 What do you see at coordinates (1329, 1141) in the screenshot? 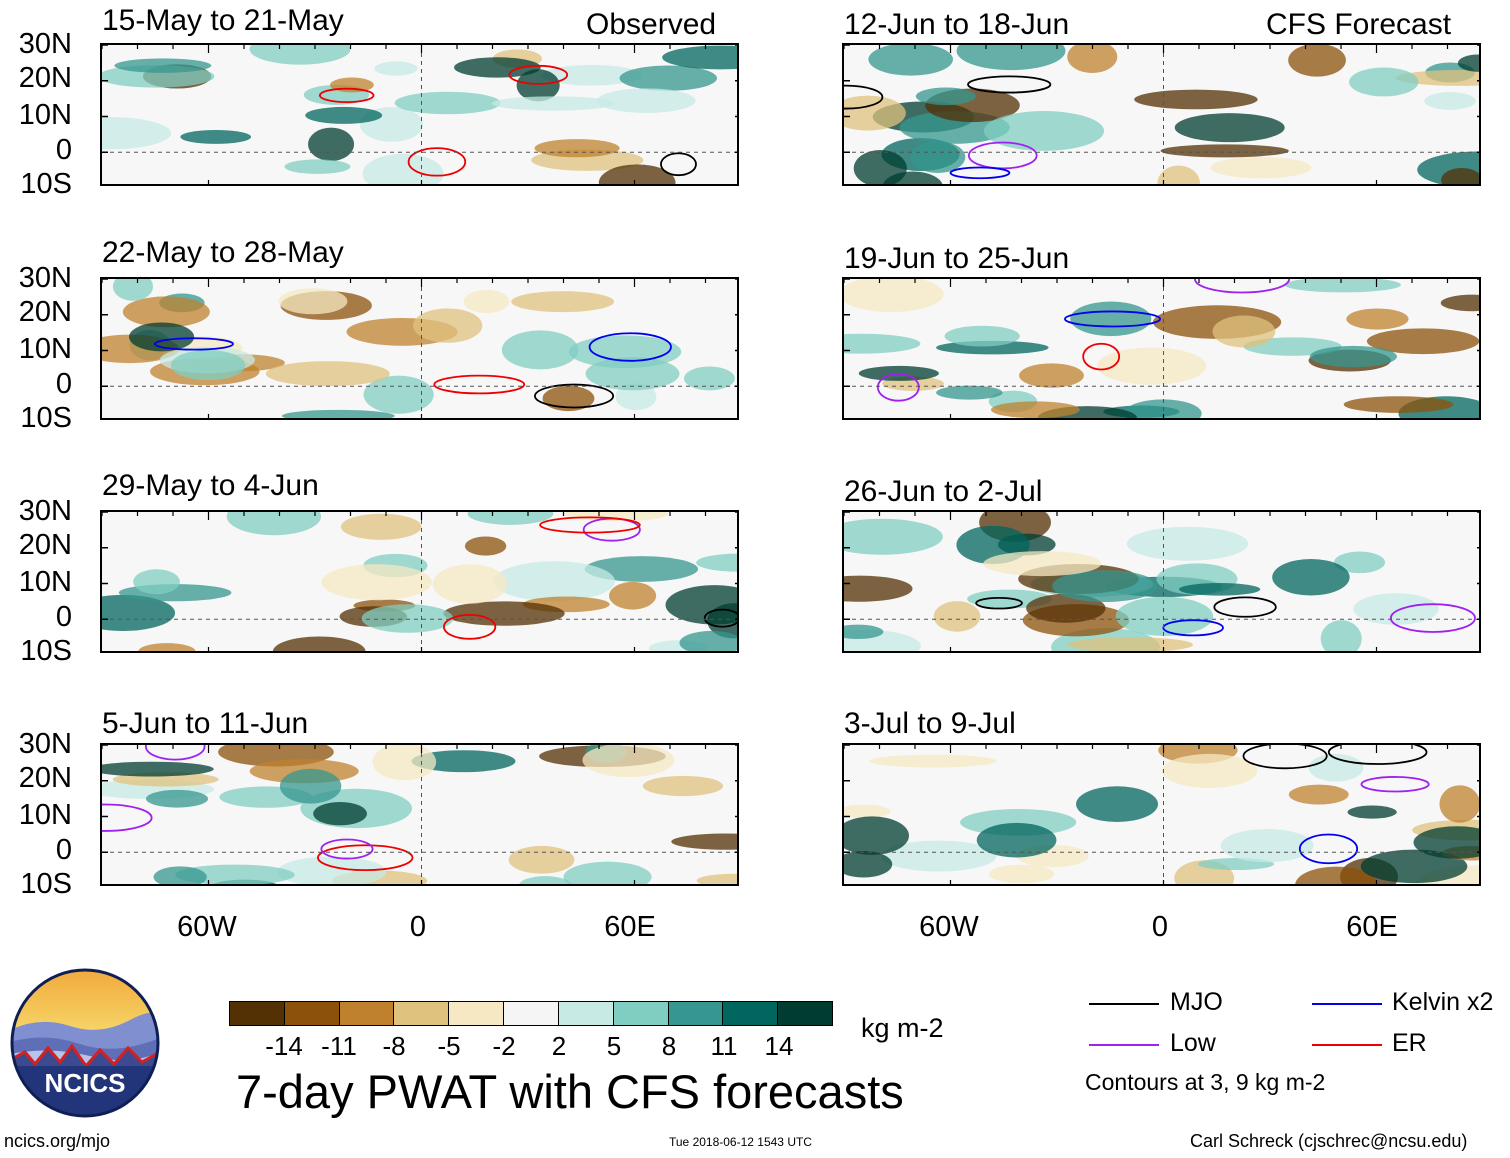
I see `footer-author: Carl Schreck (cjschrec@ncsu.edu)` at bounding box center [1329, 1141].